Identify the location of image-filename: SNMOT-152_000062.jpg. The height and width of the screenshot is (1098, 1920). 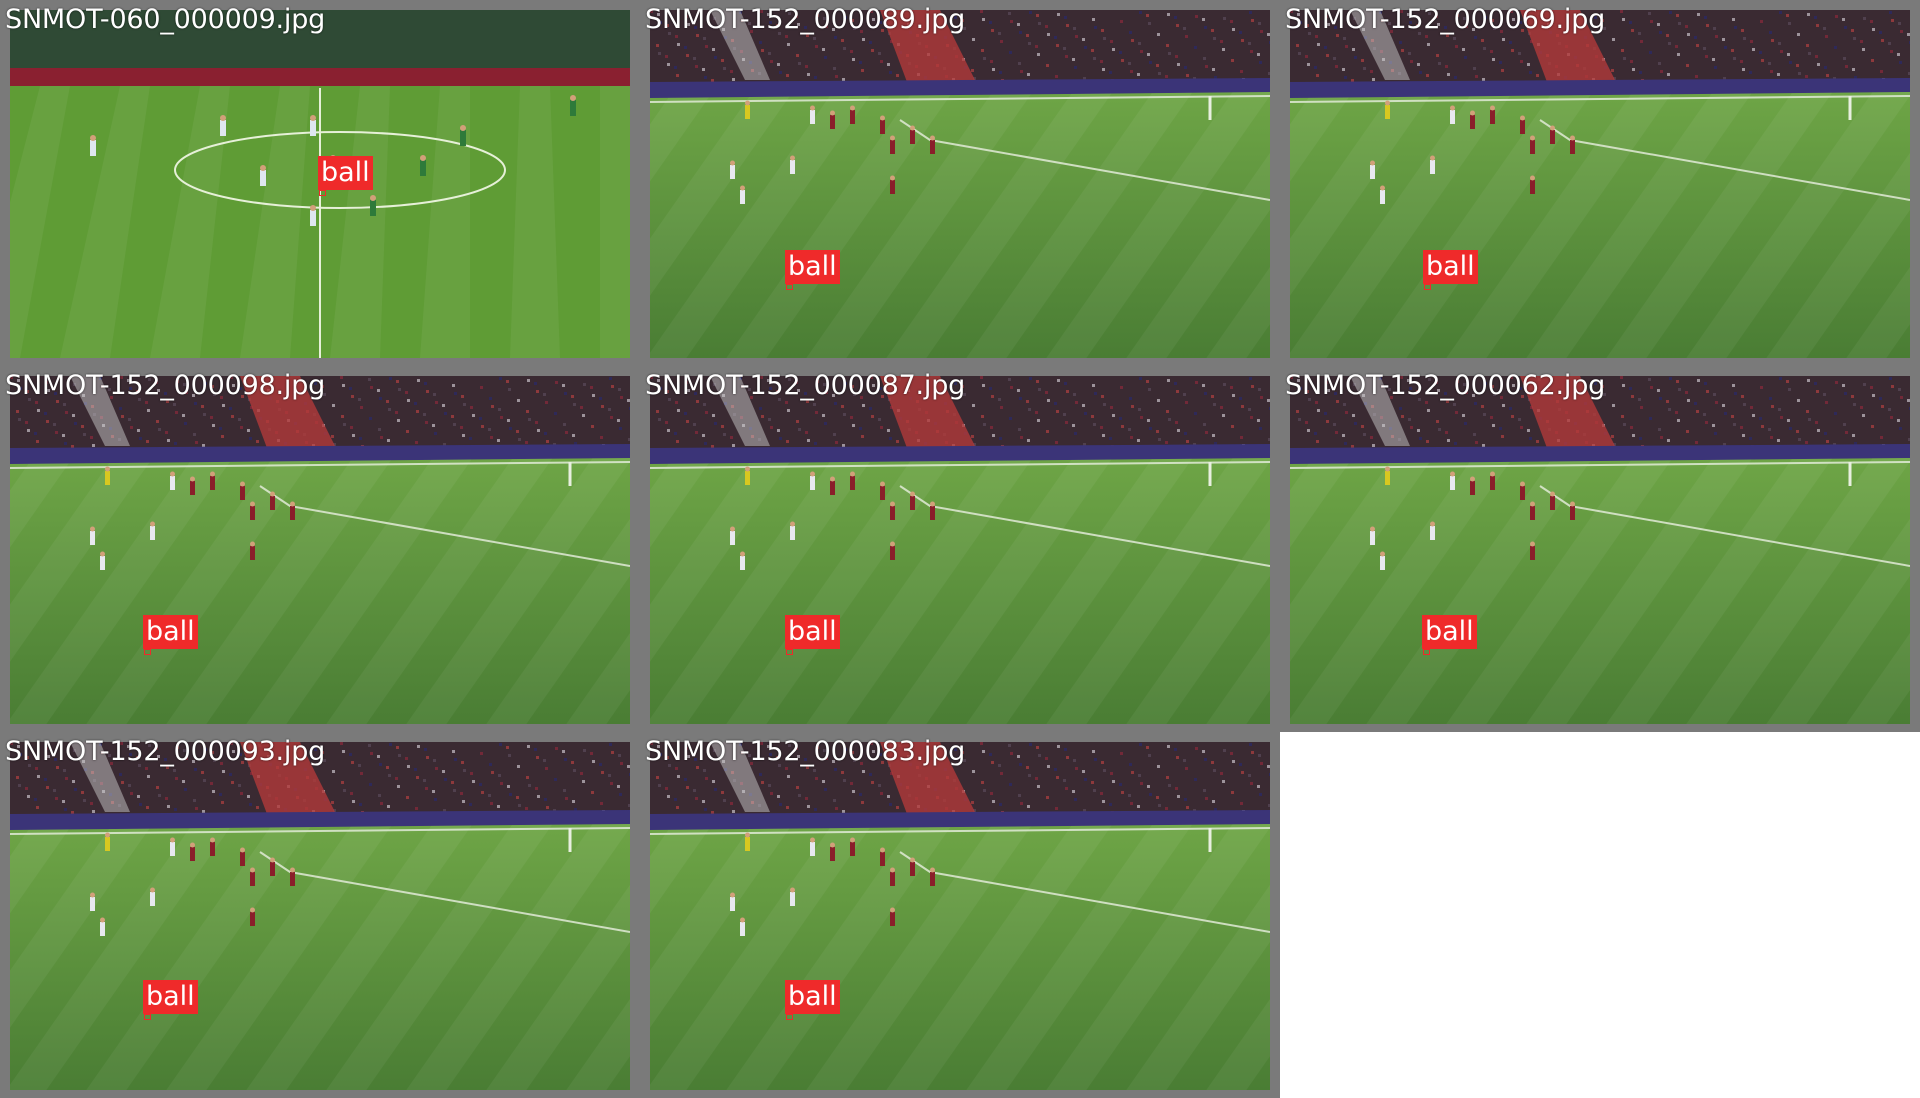
(1445, 385).